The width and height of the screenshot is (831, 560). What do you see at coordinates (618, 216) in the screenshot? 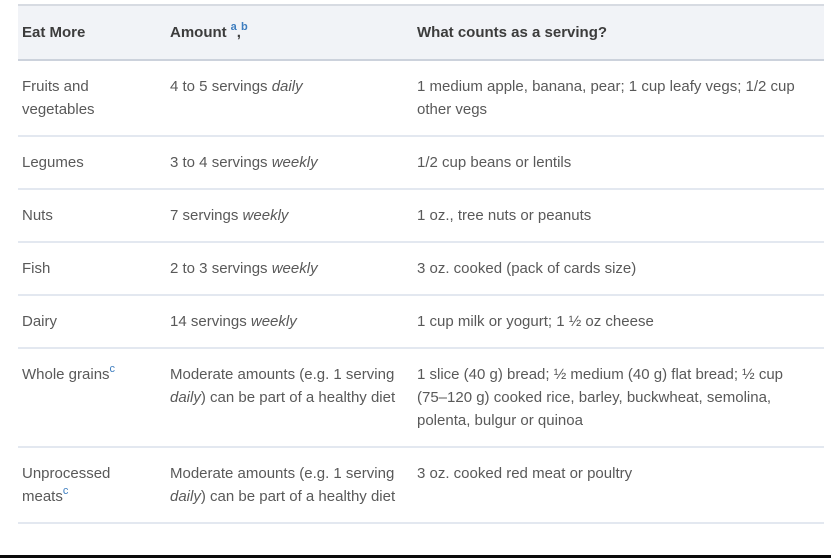
I see `serving-cell: 1 oz., tree nuts or peanuts` at bounding box center [618, 216].